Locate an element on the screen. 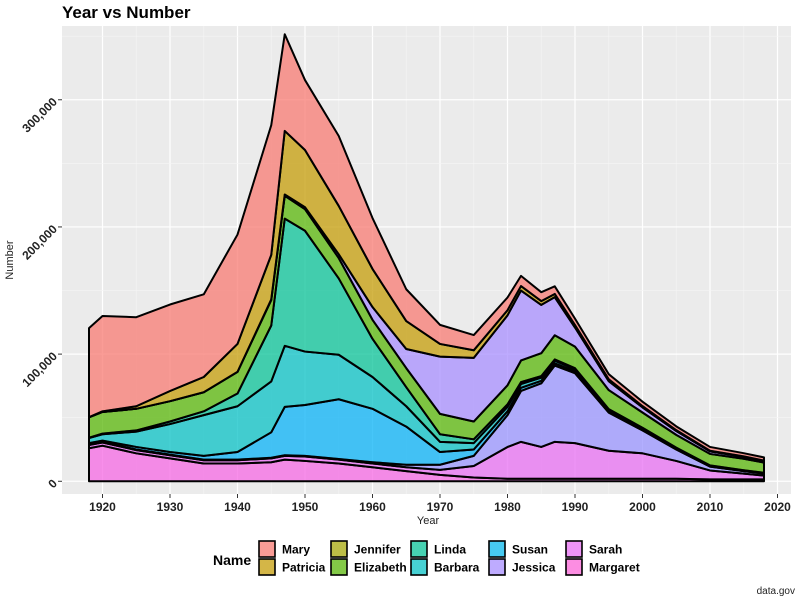  legend-key-jessica is located at coordinates (497, 567).